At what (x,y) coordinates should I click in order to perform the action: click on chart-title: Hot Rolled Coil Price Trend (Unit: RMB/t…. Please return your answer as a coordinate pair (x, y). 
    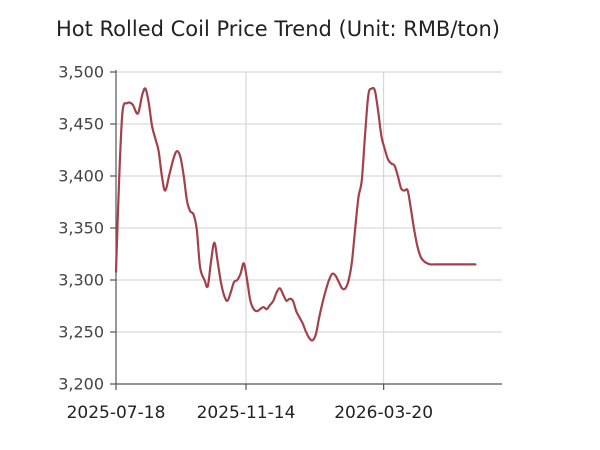
    Looking at the image, I should click on (278, 29).